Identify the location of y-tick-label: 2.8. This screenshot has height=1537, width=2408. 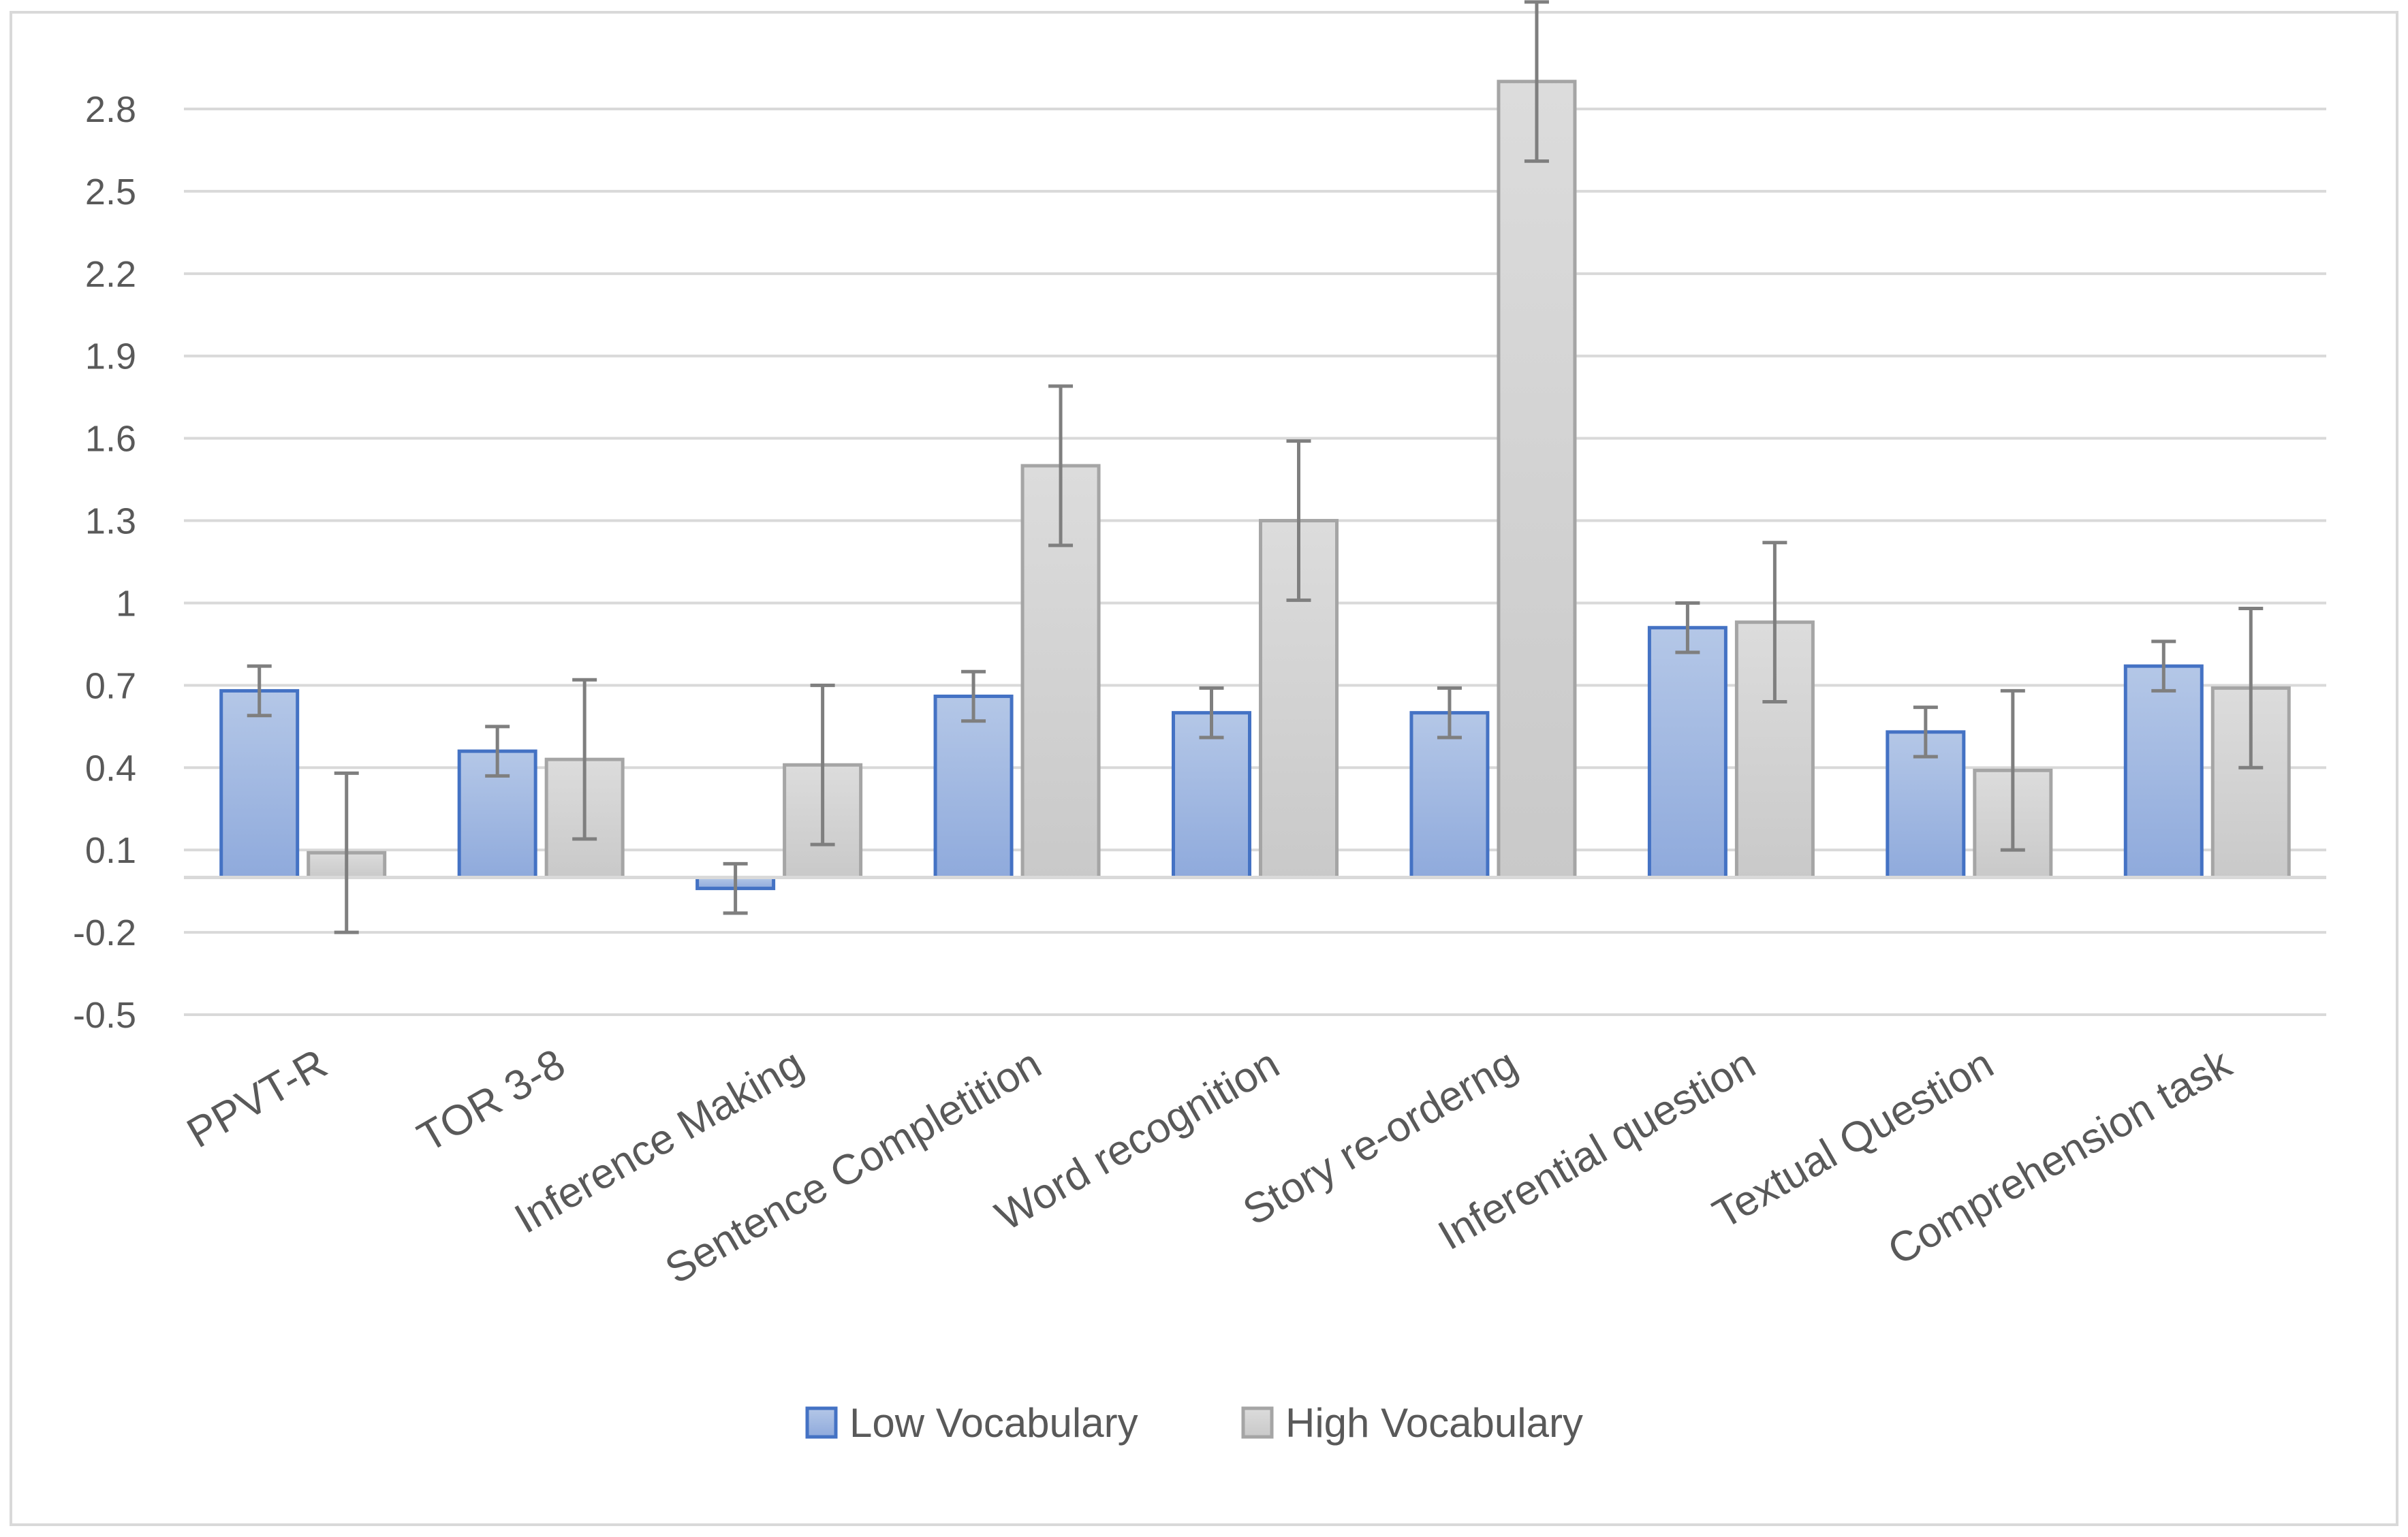
(110, 109).